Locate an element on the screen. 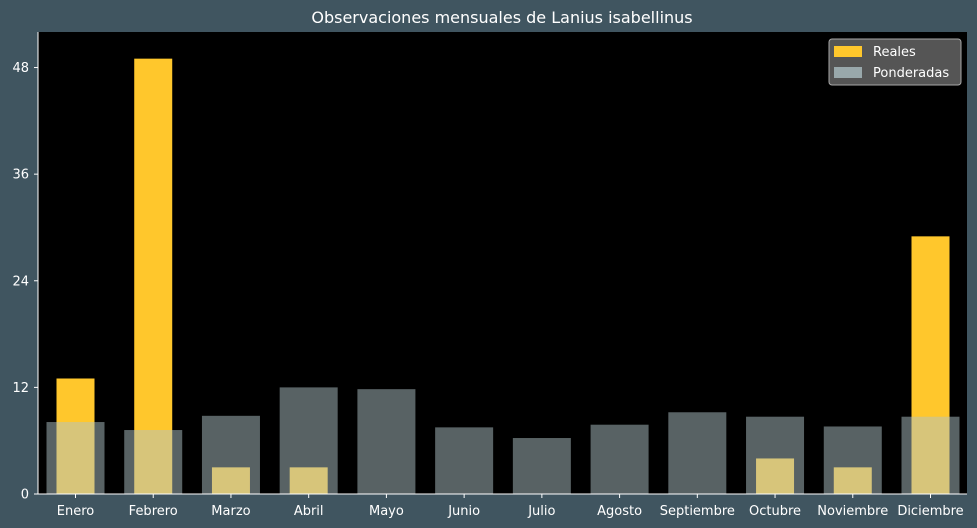 The width and height of the screenshot is (977, 528). x-tick-label: Noviembre is located at coordinates (852, 511).